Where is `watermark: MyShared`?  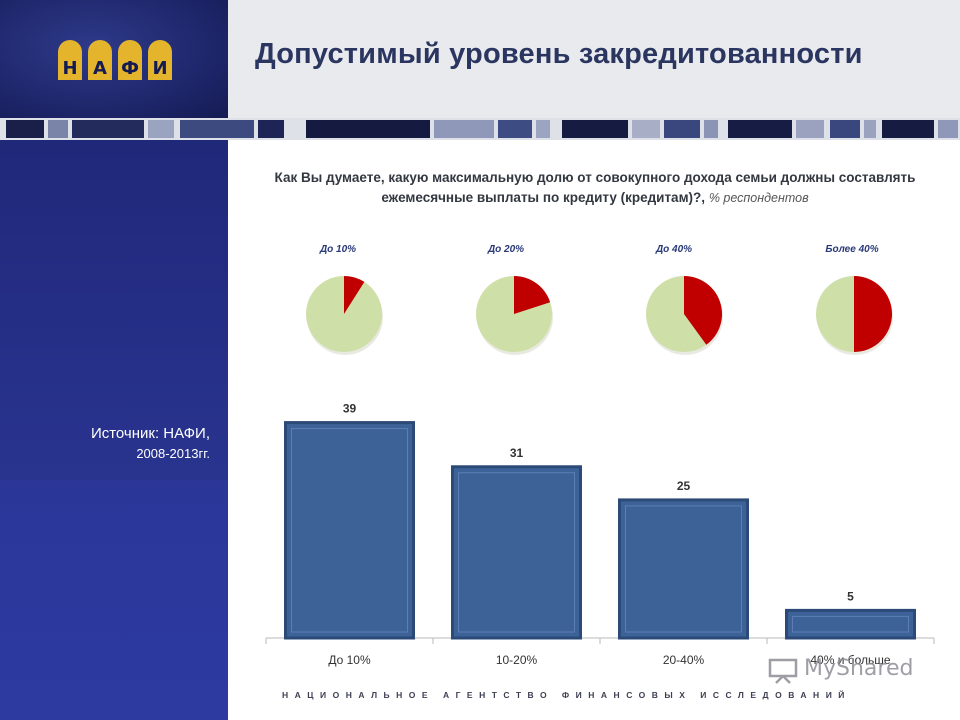 watermark: MyShared is located at coordinates (853, 672).